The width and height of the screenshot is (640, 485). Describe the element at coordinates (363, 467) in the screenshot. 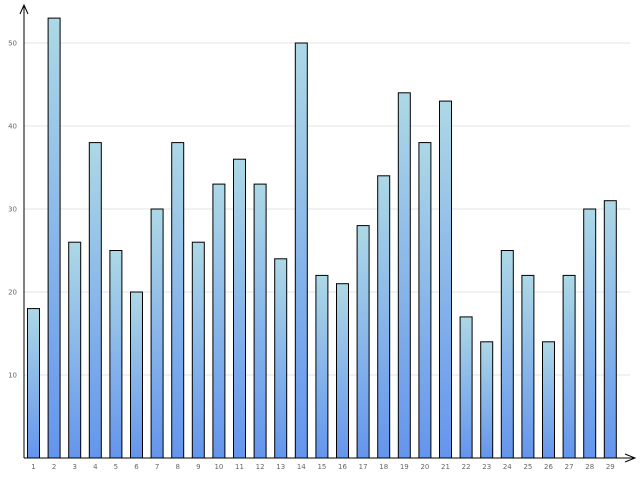

I see `x-tick-label: 17` at that location.